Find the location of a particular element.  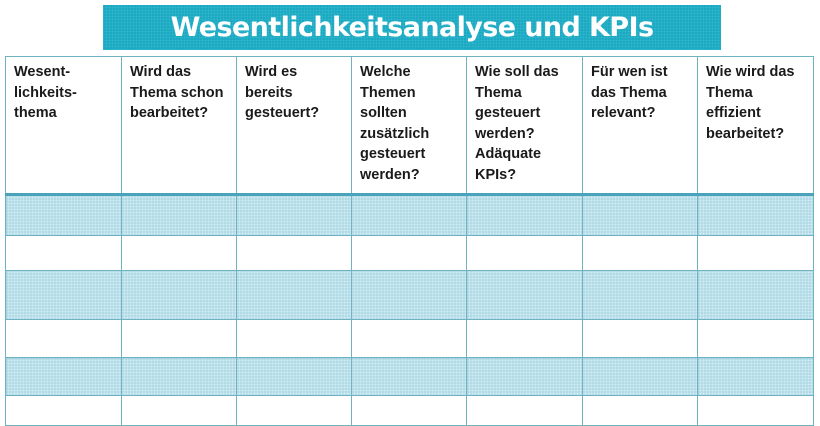

column-header-label: Wird es bereits gesteuert? is located at coordinates (282, 92).